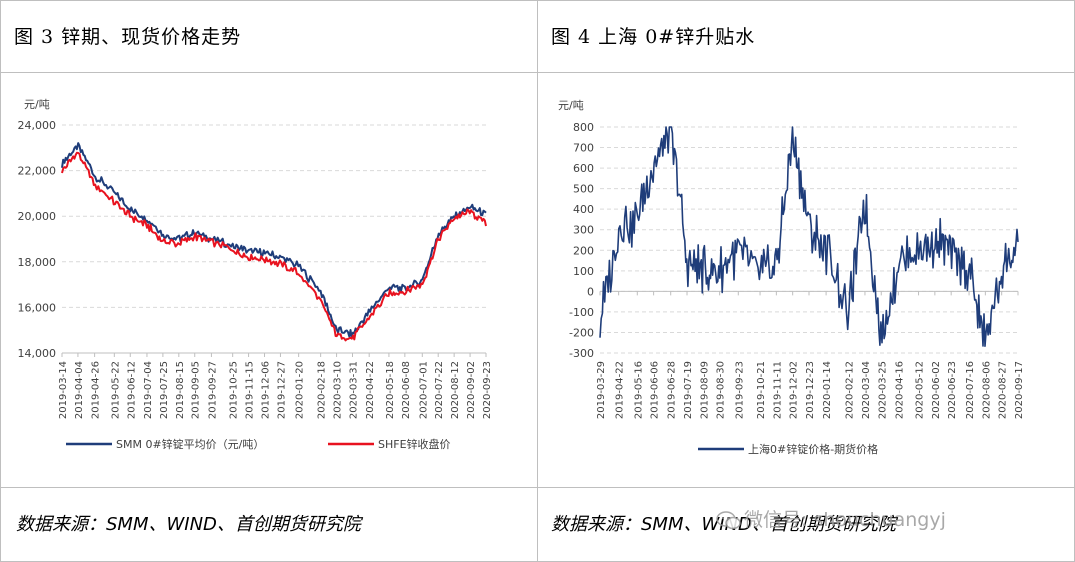  Describe the element at coordinates (281, 390) in the screenshot. I see `x-tick-label: 2019-12-27` at that location.